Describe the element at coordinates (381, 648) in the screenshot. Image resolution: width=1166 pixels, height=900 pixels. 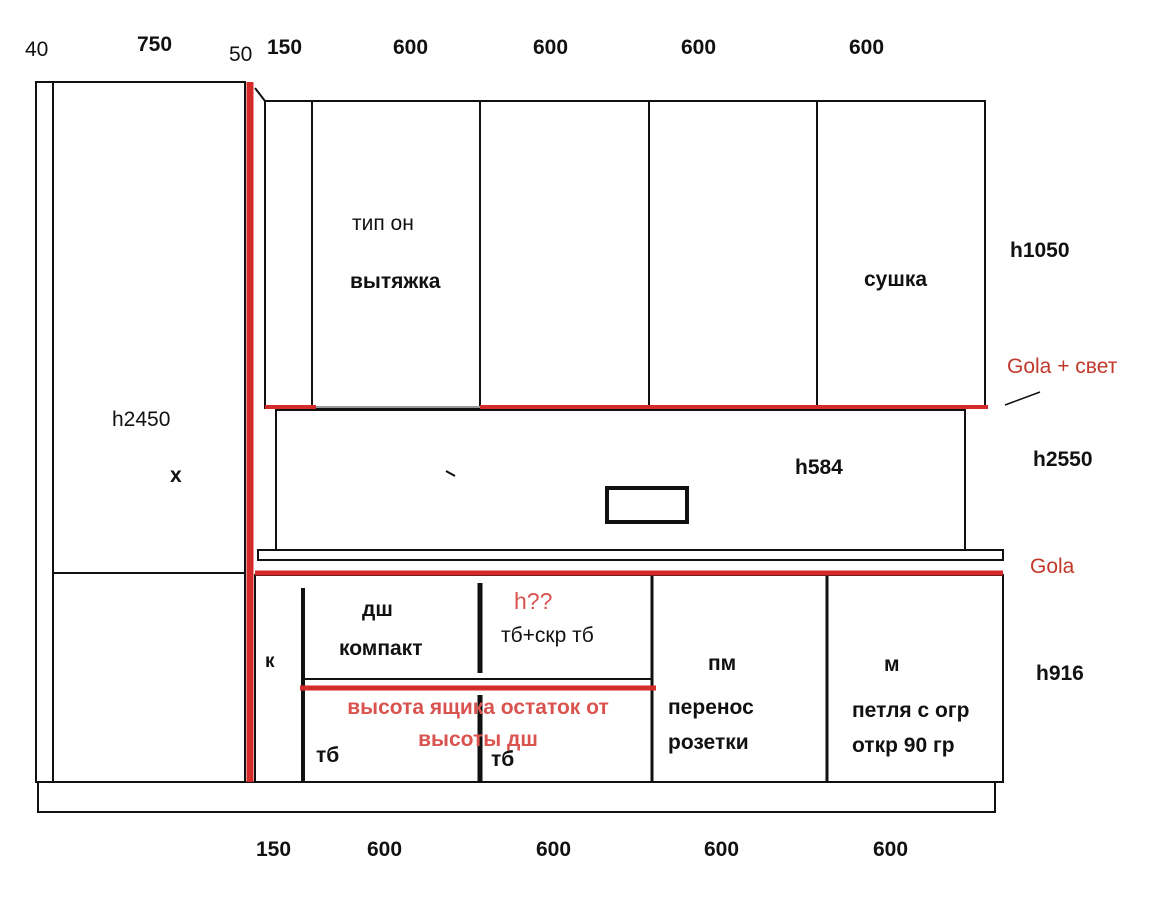
I see `label-dw-2: компакт` at that location.